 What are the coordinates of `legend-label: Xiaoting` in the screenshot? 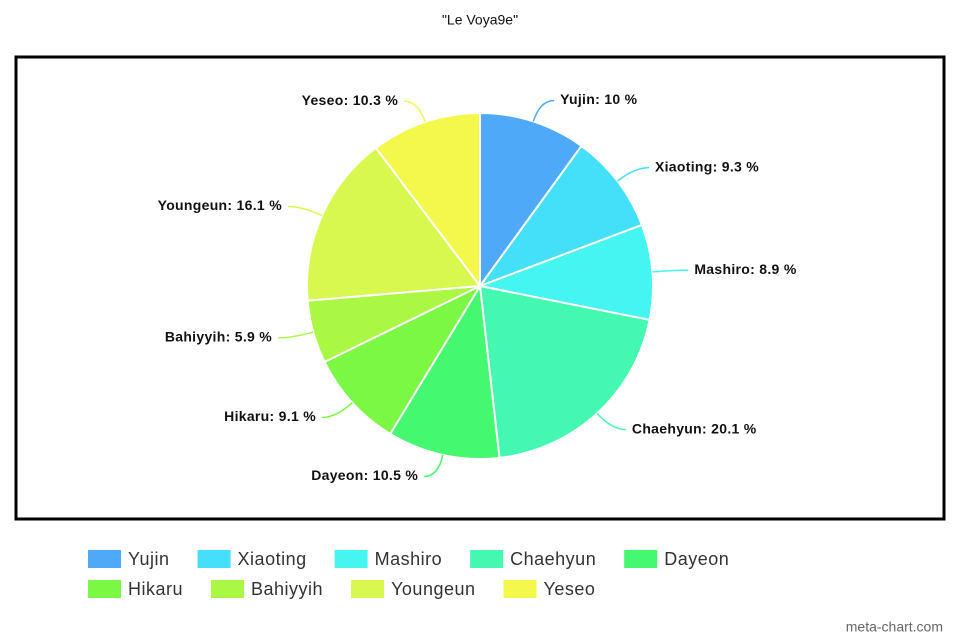 It's located at (272, 559).